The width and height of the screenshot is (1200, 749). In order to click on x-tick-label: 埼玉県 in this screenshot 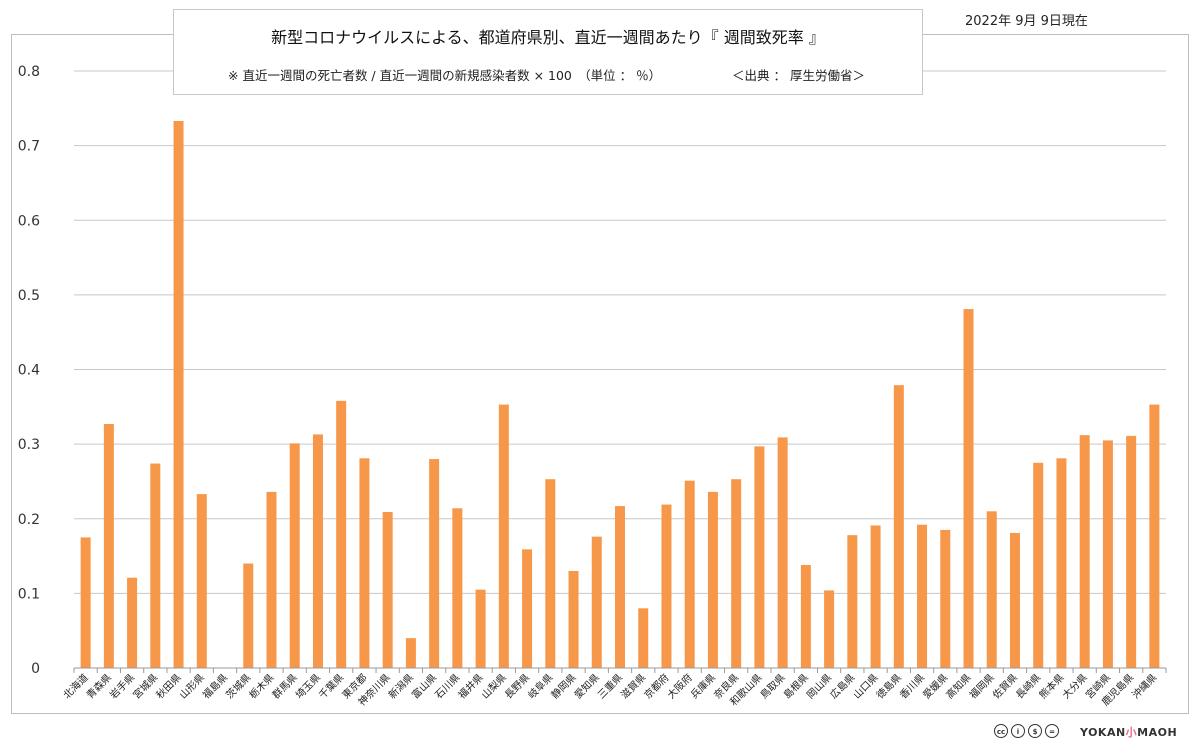, I will do `click(308, 686)`.